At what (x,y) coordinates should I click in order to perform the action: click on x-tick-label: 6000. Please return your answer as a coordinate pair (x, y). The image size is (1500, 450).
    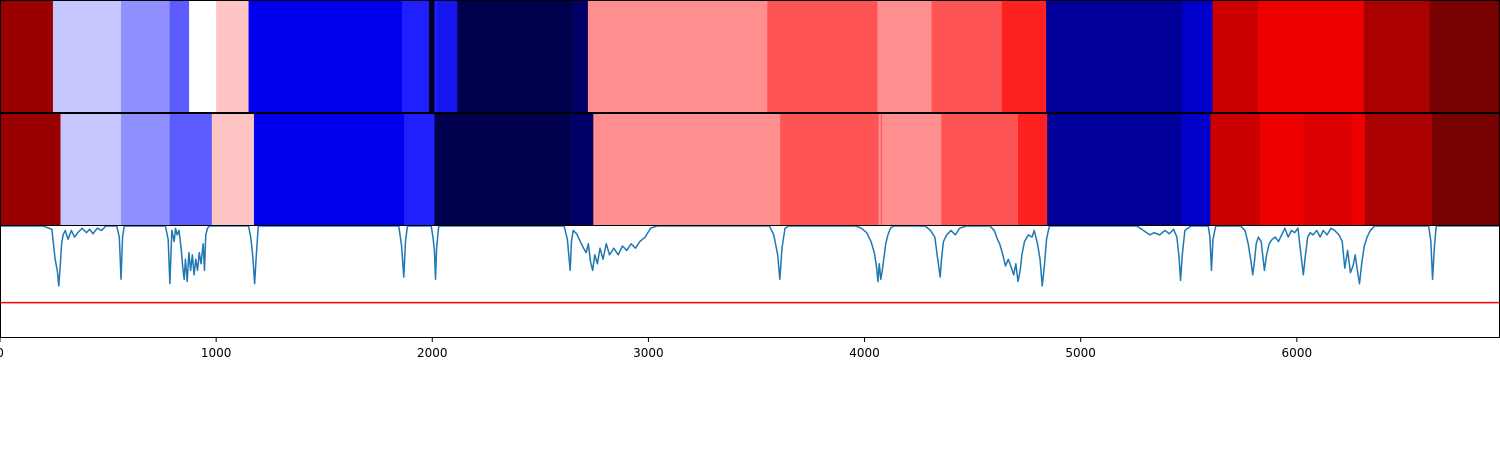
    Looking at the image, I should click on (1297, 353).